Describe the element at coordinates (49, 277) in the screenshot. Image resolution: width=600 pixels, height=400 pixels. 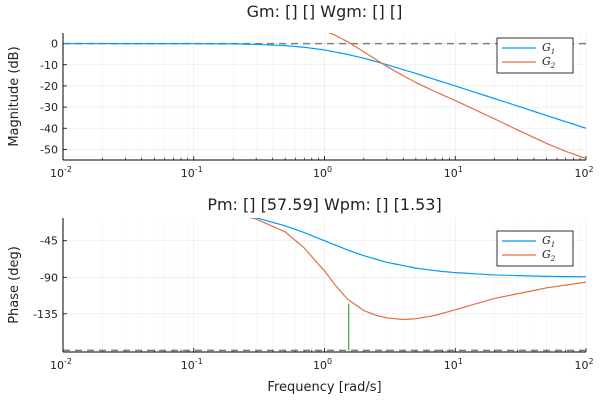
I see `y-tick-label: -90` at that location.